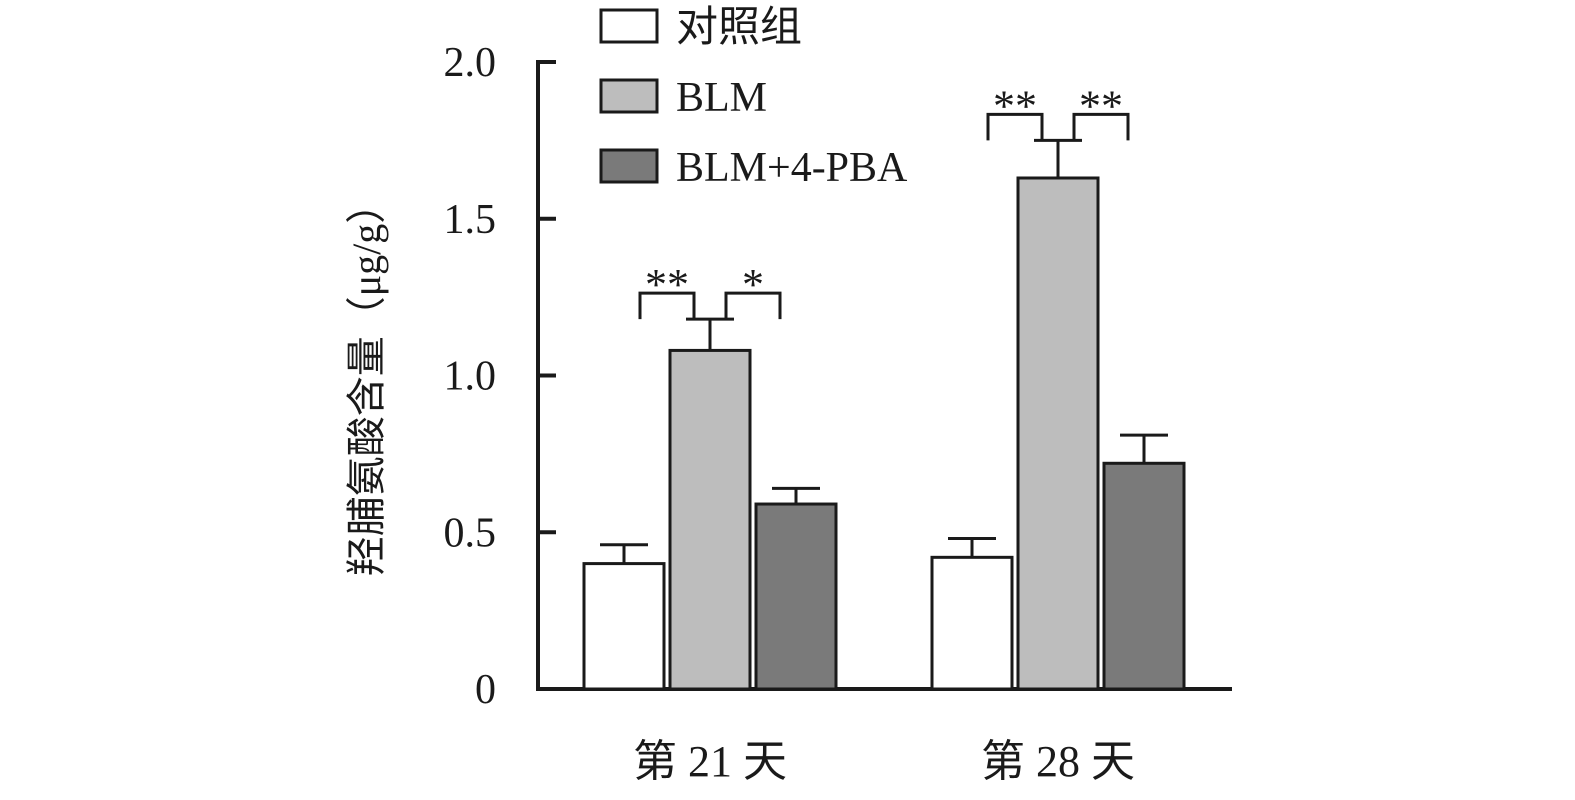 The width and height of the screenshot is (1575, 800). I want to click on legend-item: BLM+4-PBA, so click(753, 168).